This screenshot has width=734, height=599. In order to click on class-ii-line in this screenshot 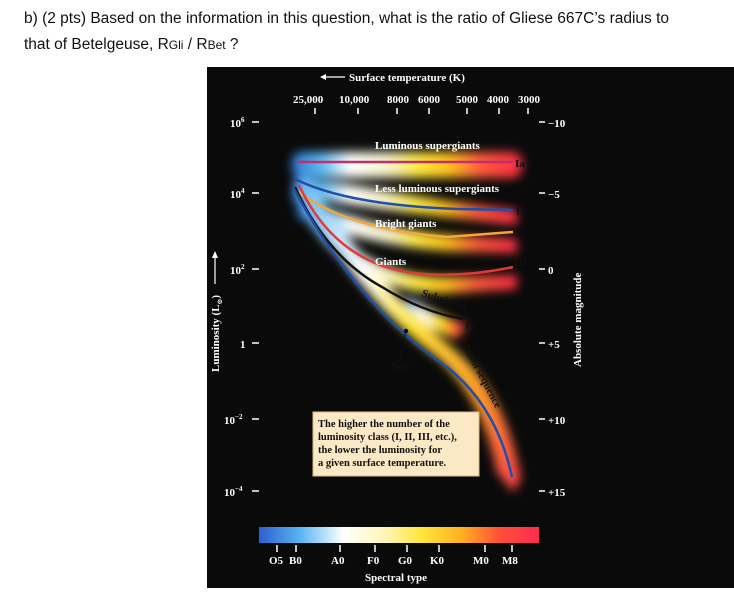, I will do `click(406, 215)`.